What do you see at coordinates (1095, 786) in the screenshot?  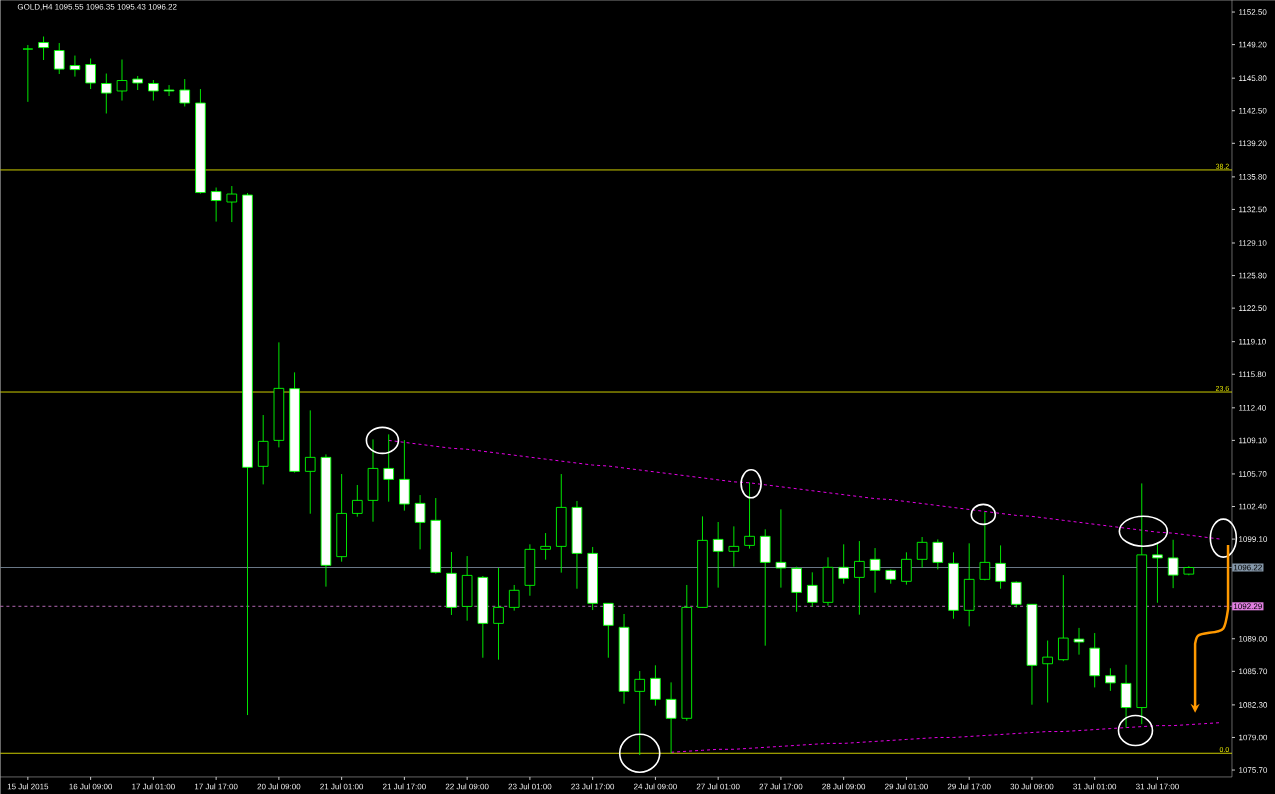 I see `x-tick-label: 31 Jul 01:00` at bounding box center [1095, 786].